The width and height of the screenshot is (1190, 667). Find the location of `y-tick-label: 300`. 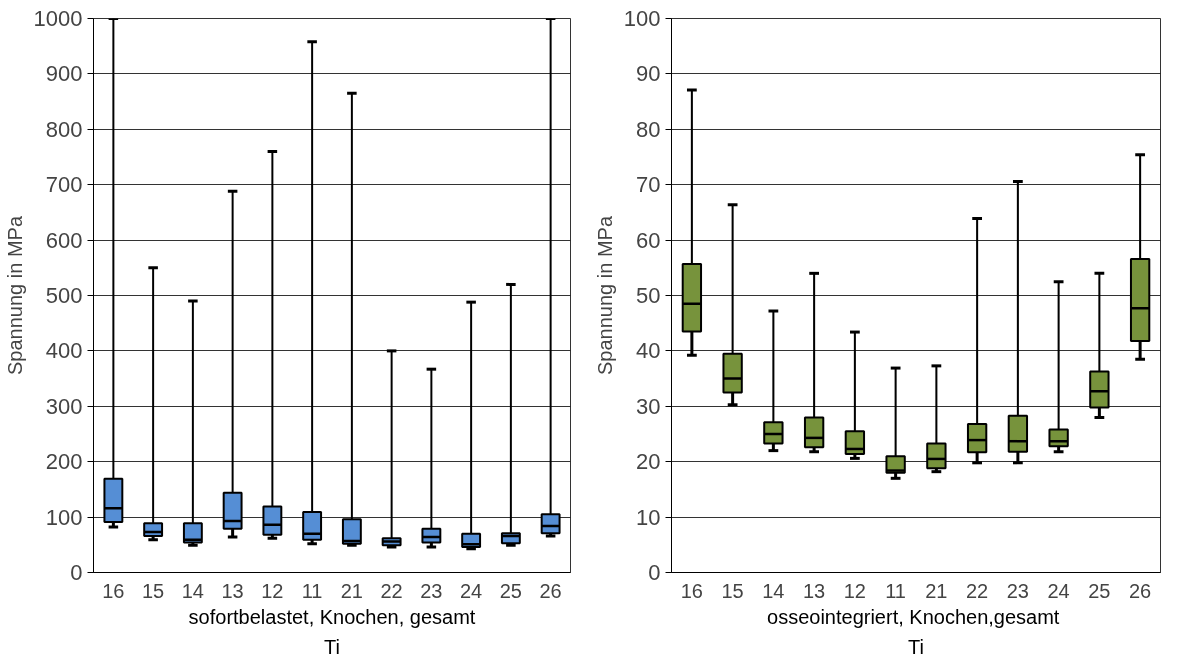

y-tick-label: 300 is located at coordinates (64, 406).